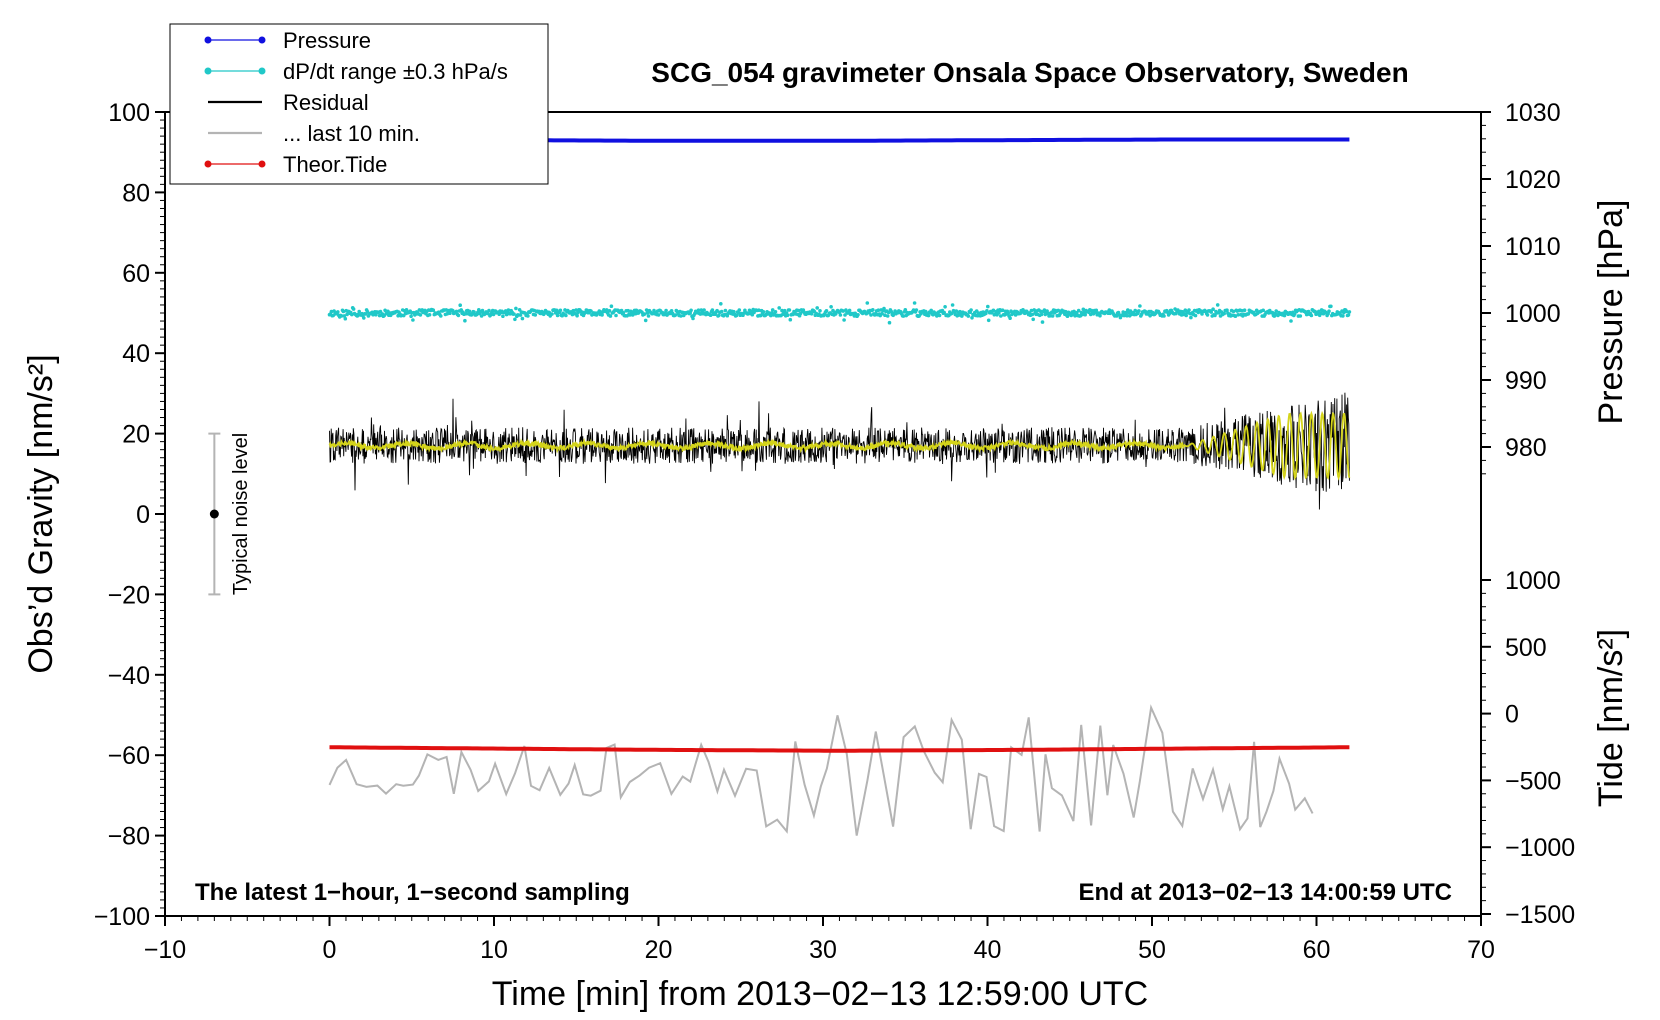 The image size is (1660, 1020). What do you see at coordinates (1533, 247) in the screenshot?
I see `pressure-tick-label: 1010` at bounding box center [1533, 247].